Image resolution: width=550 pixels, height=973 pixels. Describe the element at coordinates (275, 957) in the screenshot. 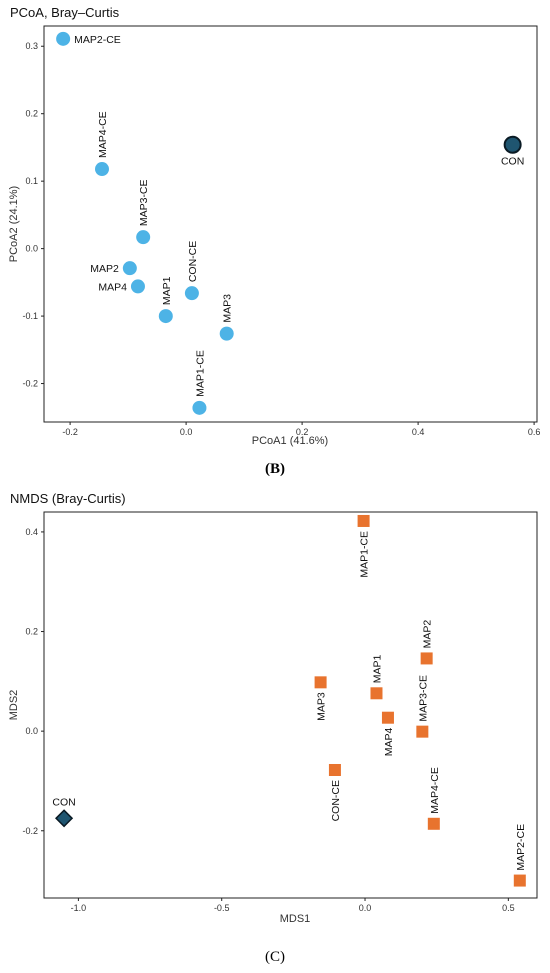

I see `panel-label-c: (C)` at that location.